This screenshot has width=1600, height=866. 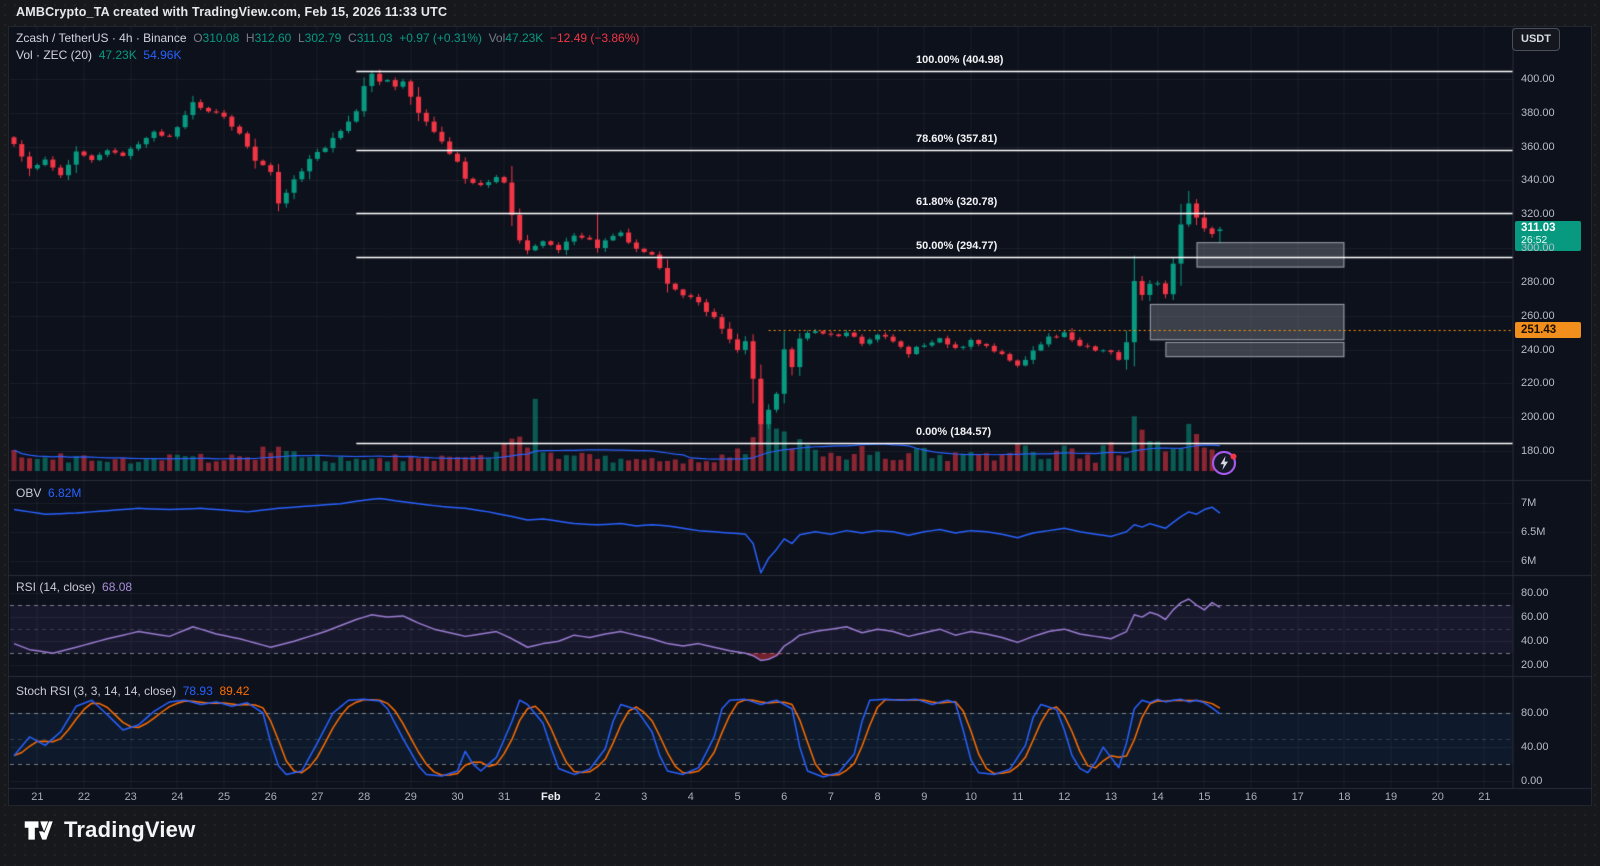 I want to click on price-tick-label: 400.00, so click(x=1538, y=79).